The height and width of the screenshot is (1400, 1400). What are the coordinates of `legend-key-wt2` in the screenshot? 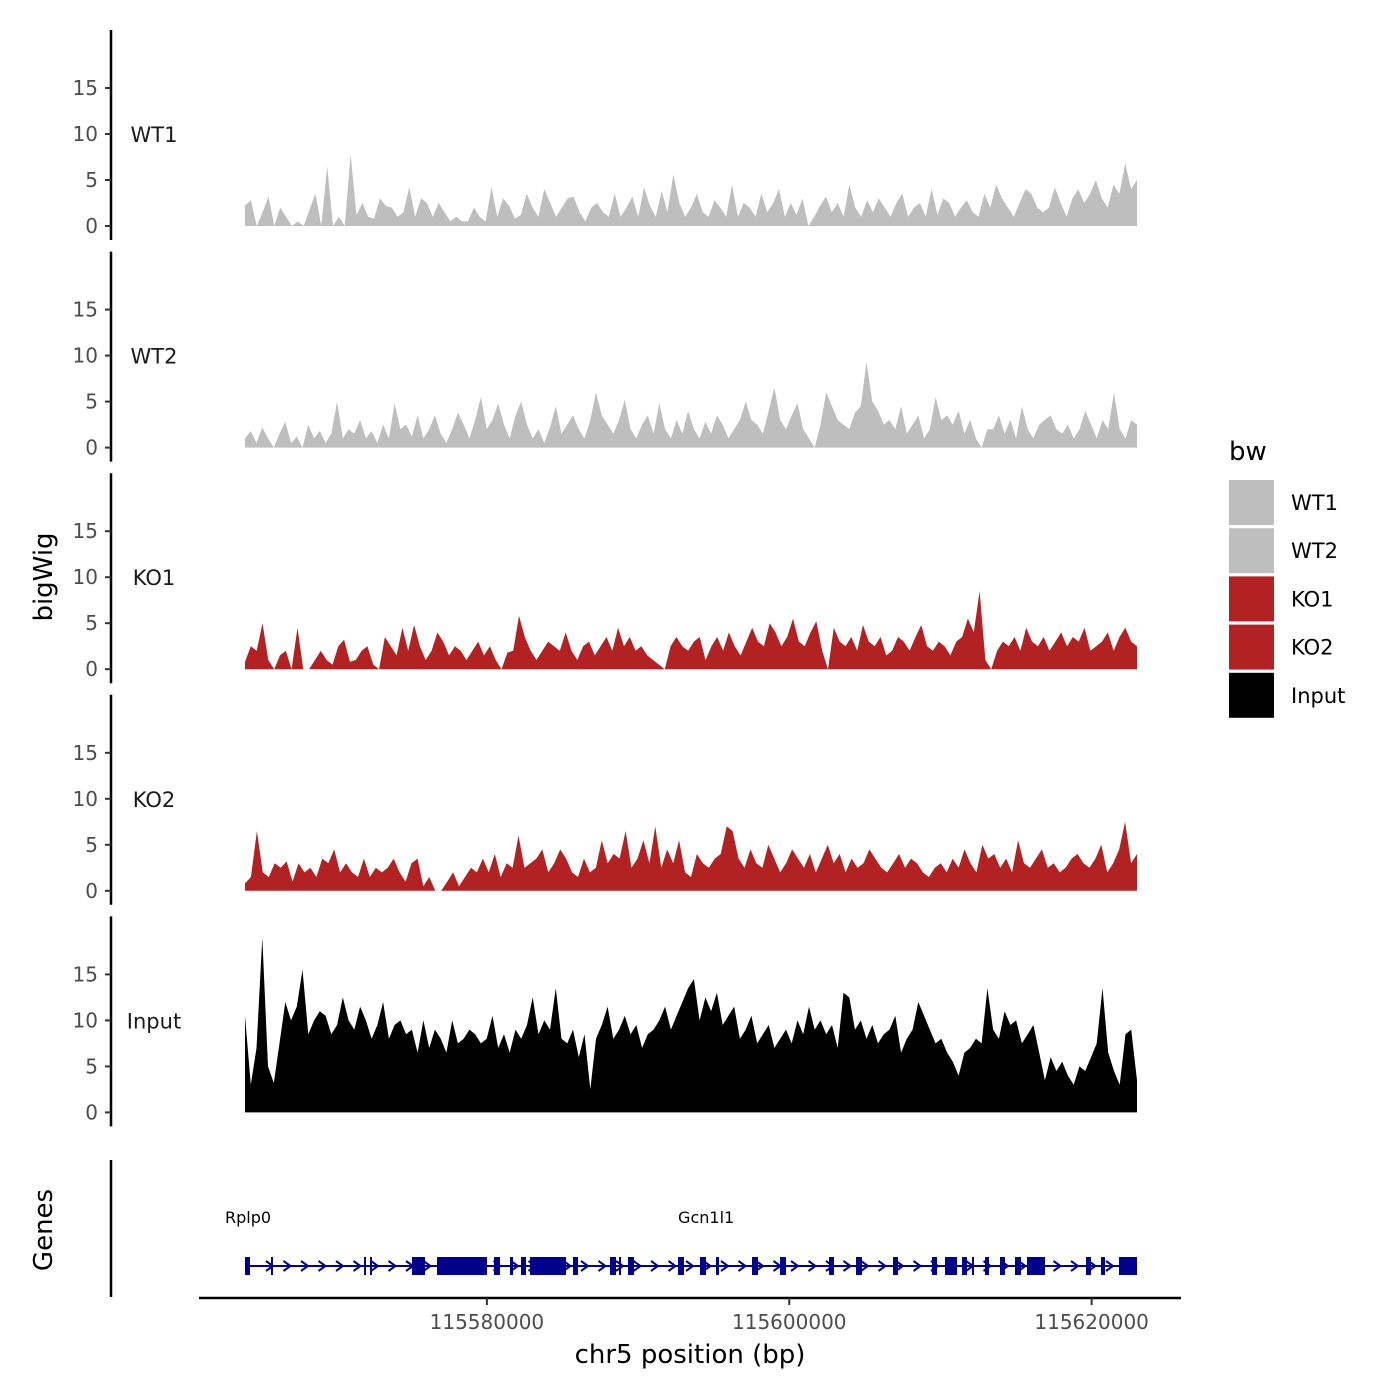 It's located at (1251, 551).